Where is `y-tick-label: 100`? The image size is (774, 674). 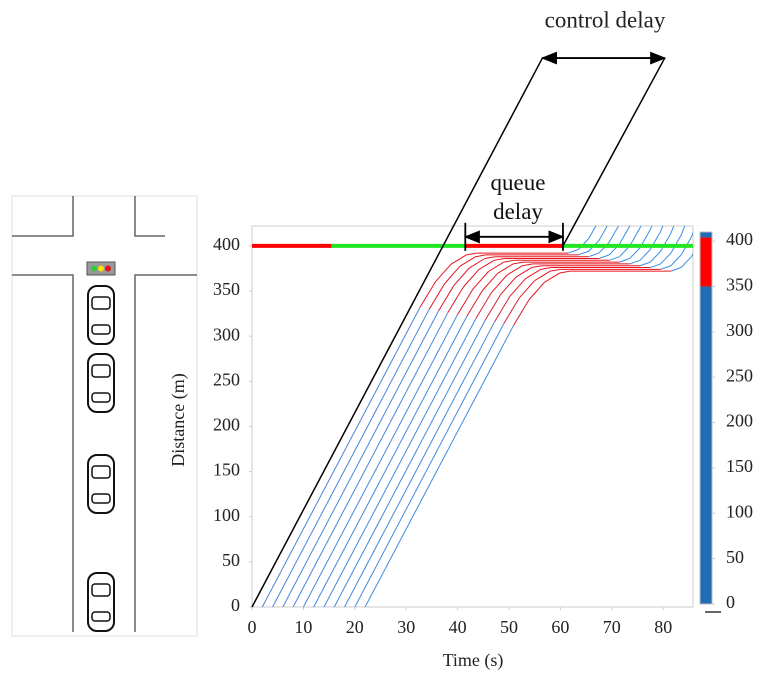
y-tick-label: 100 is located at coordinates (226, 515).